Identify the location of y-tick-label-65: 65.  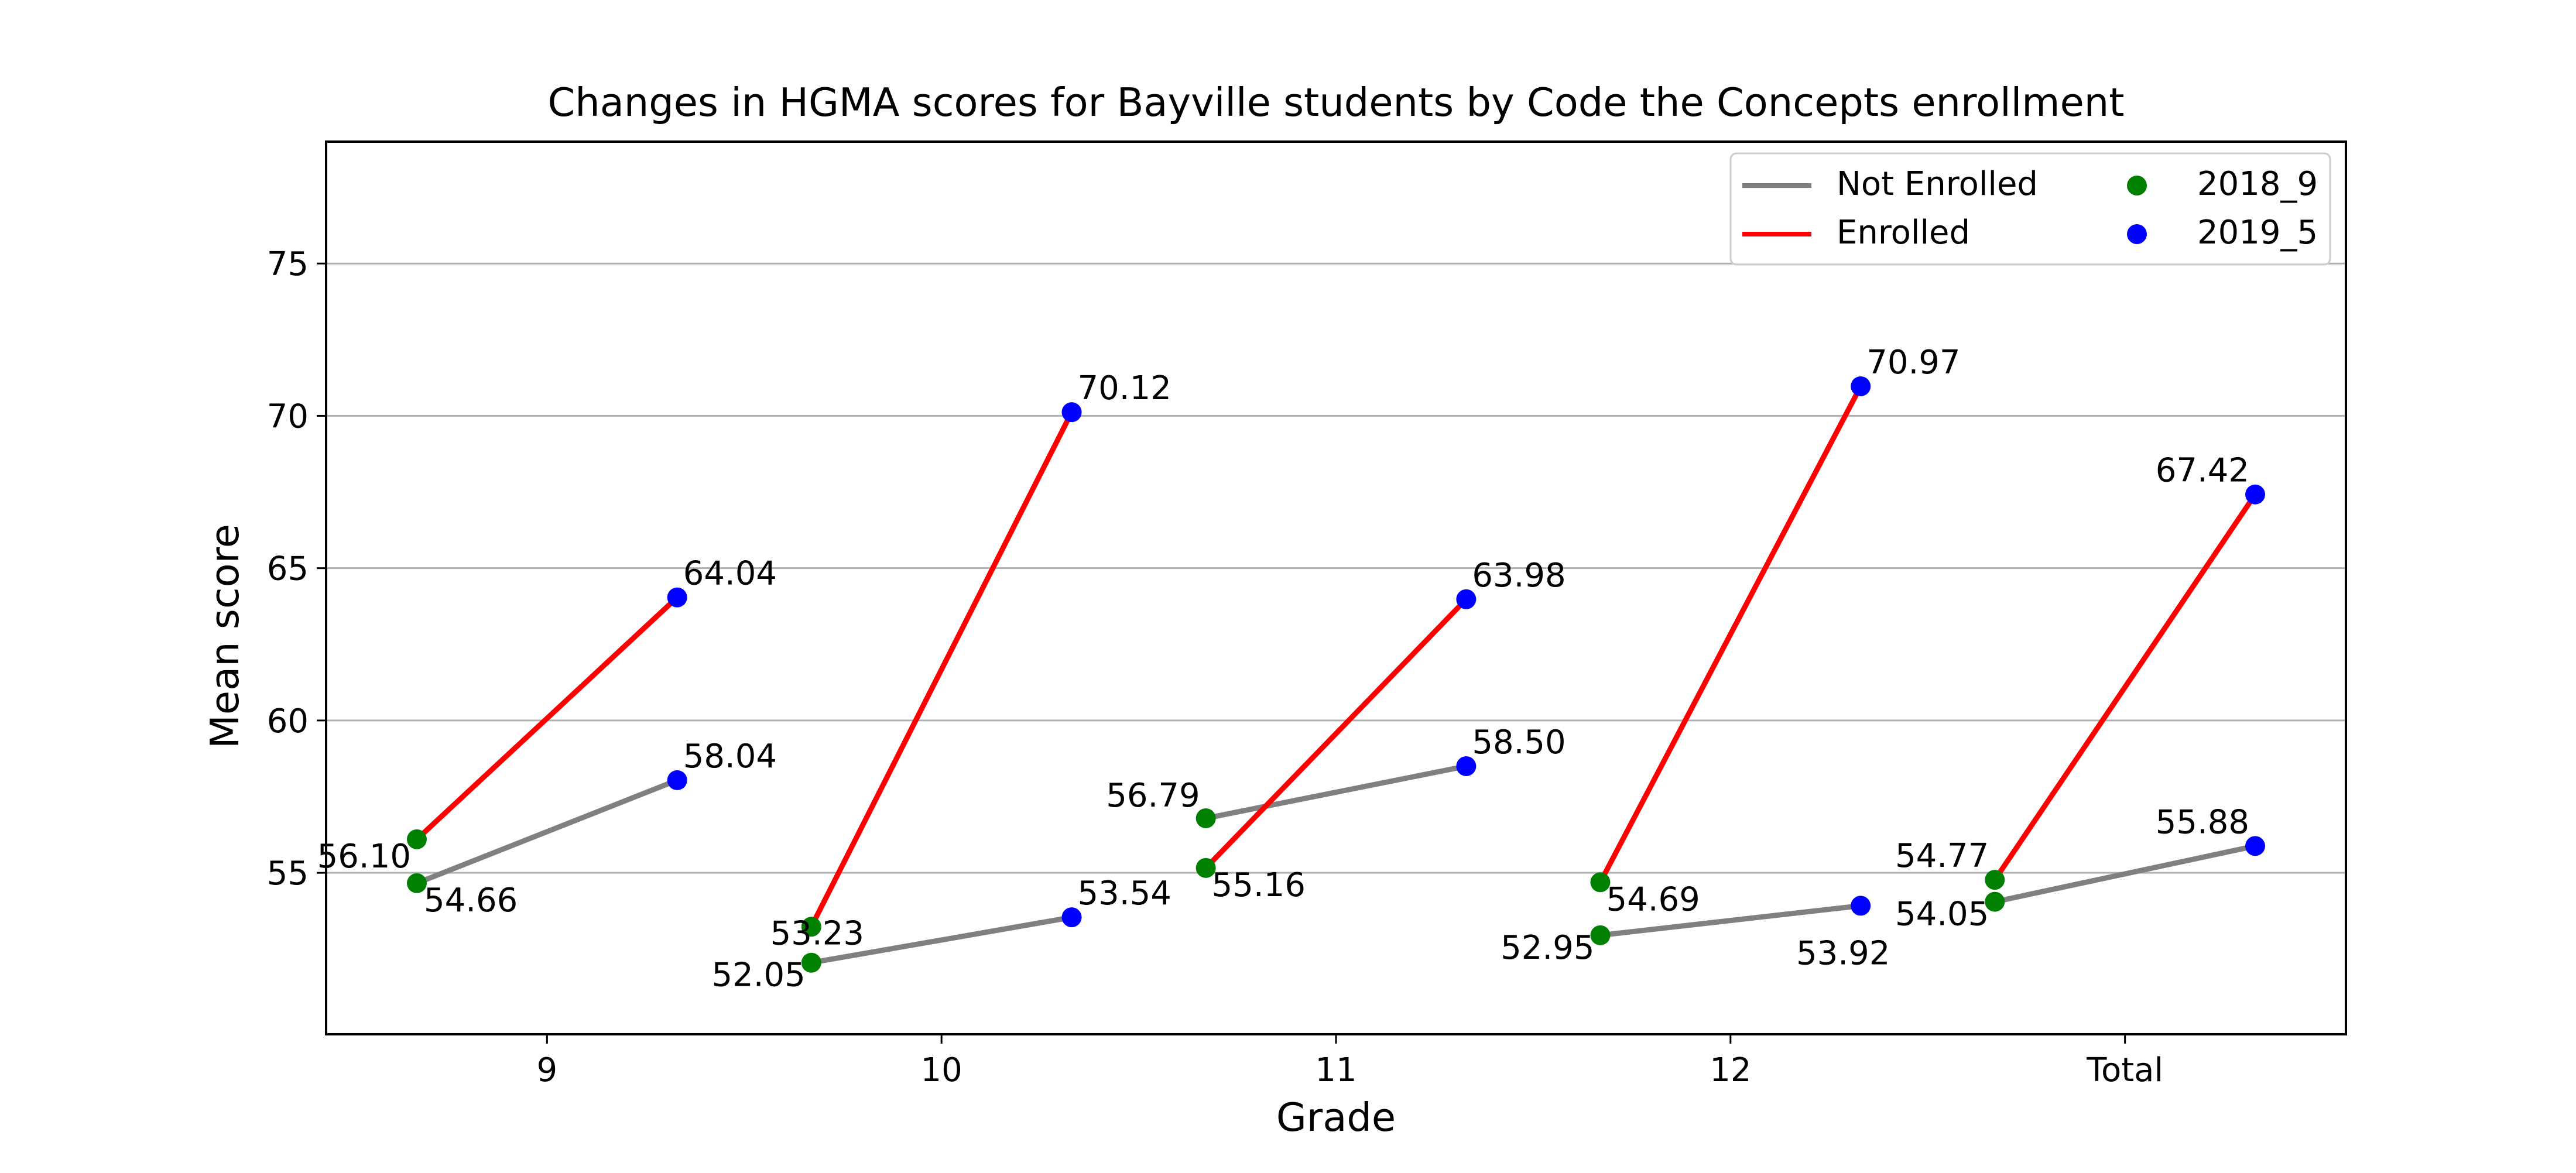
(288, 569).